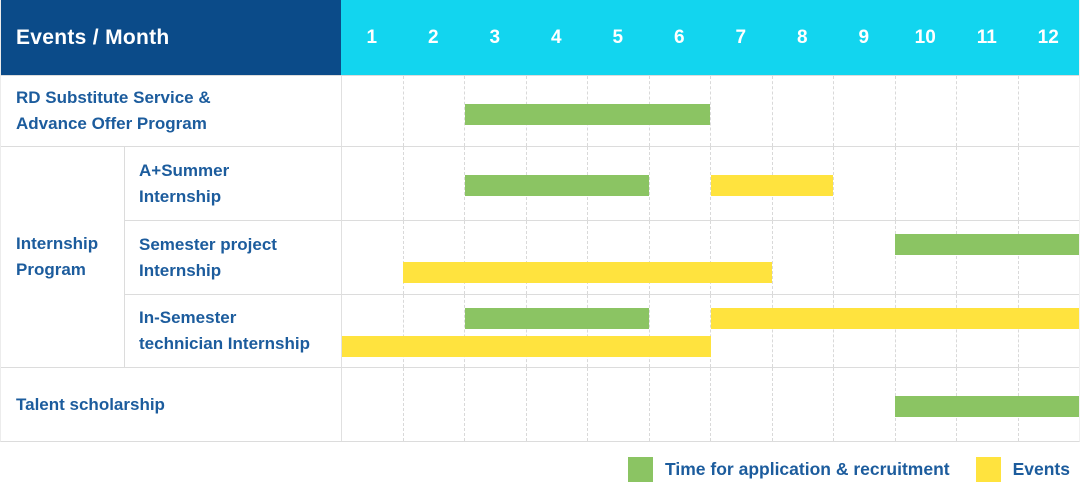 The image size is (1080, 494). I want to click on row-label-line: A+Summer, so click(184, 170).